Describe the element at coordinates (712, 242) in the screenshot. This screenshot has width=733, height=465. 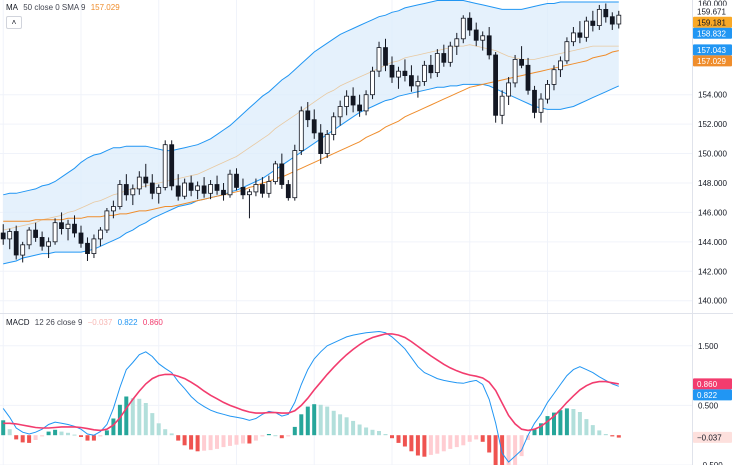
I see `price-tick-label: 144.000` at that location.